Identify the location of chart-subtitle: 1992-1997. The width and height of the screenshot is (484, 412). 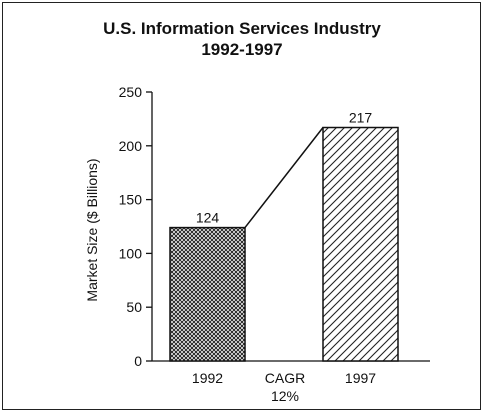
(242, 49).